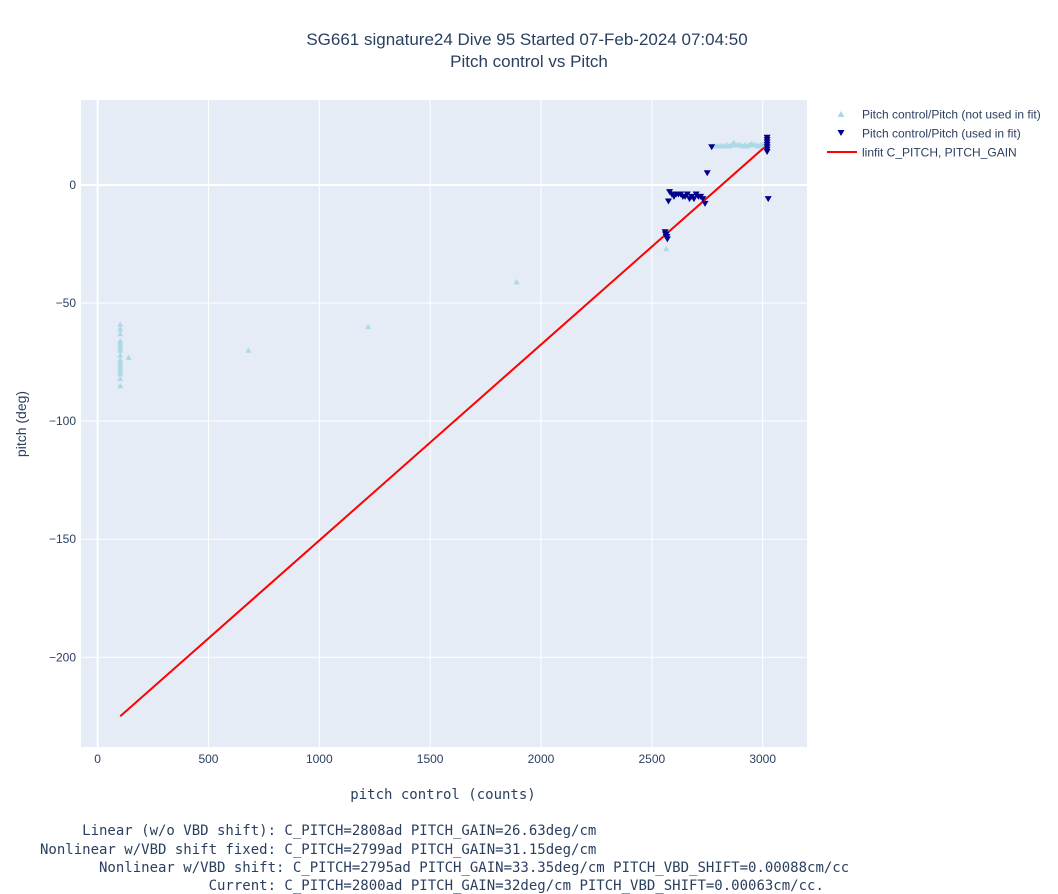  I want to click on legend-label-not-used: Pitch control/Pitch (not used in fit), so click(951, 115).